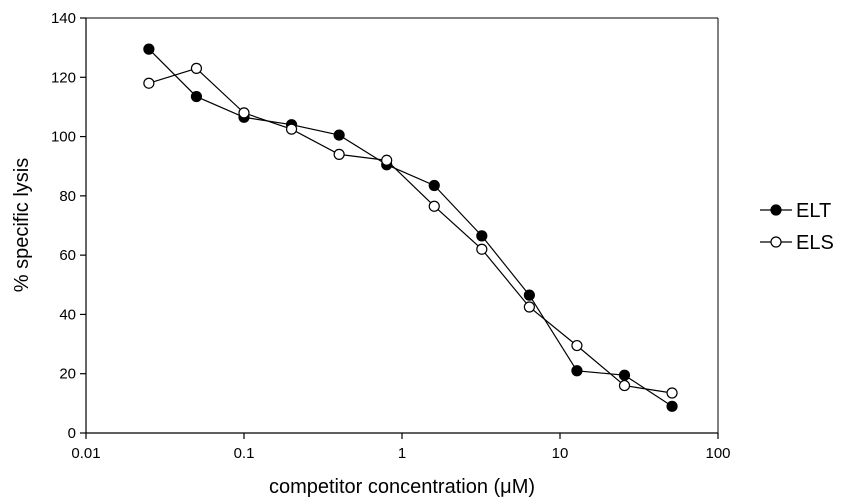 The width and height of the screenshot is (842, 504). What do you see at coordinates (67, 196) in the screenshot?
I see `y-tick-label: 80` at bounding box center [67, 196].